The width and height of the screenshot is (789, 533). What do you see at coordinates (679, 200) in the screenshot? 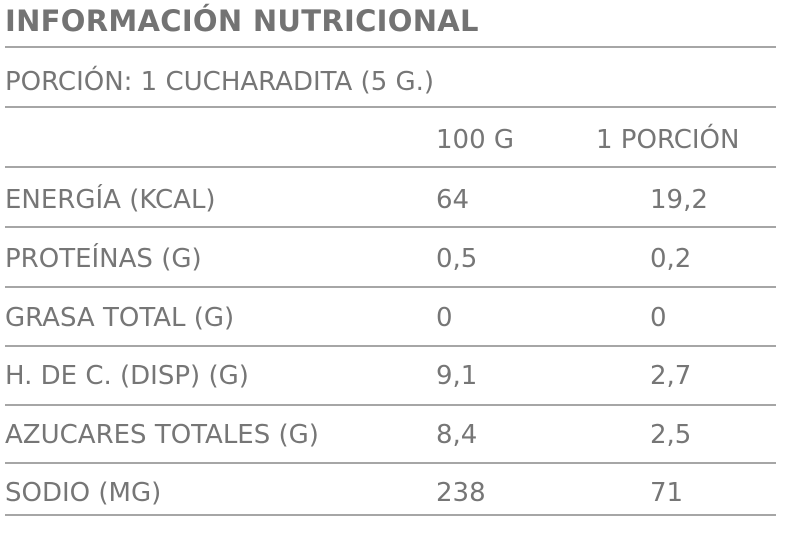
I see `row-perportion: 19,2` at bounding box center [679, 200].